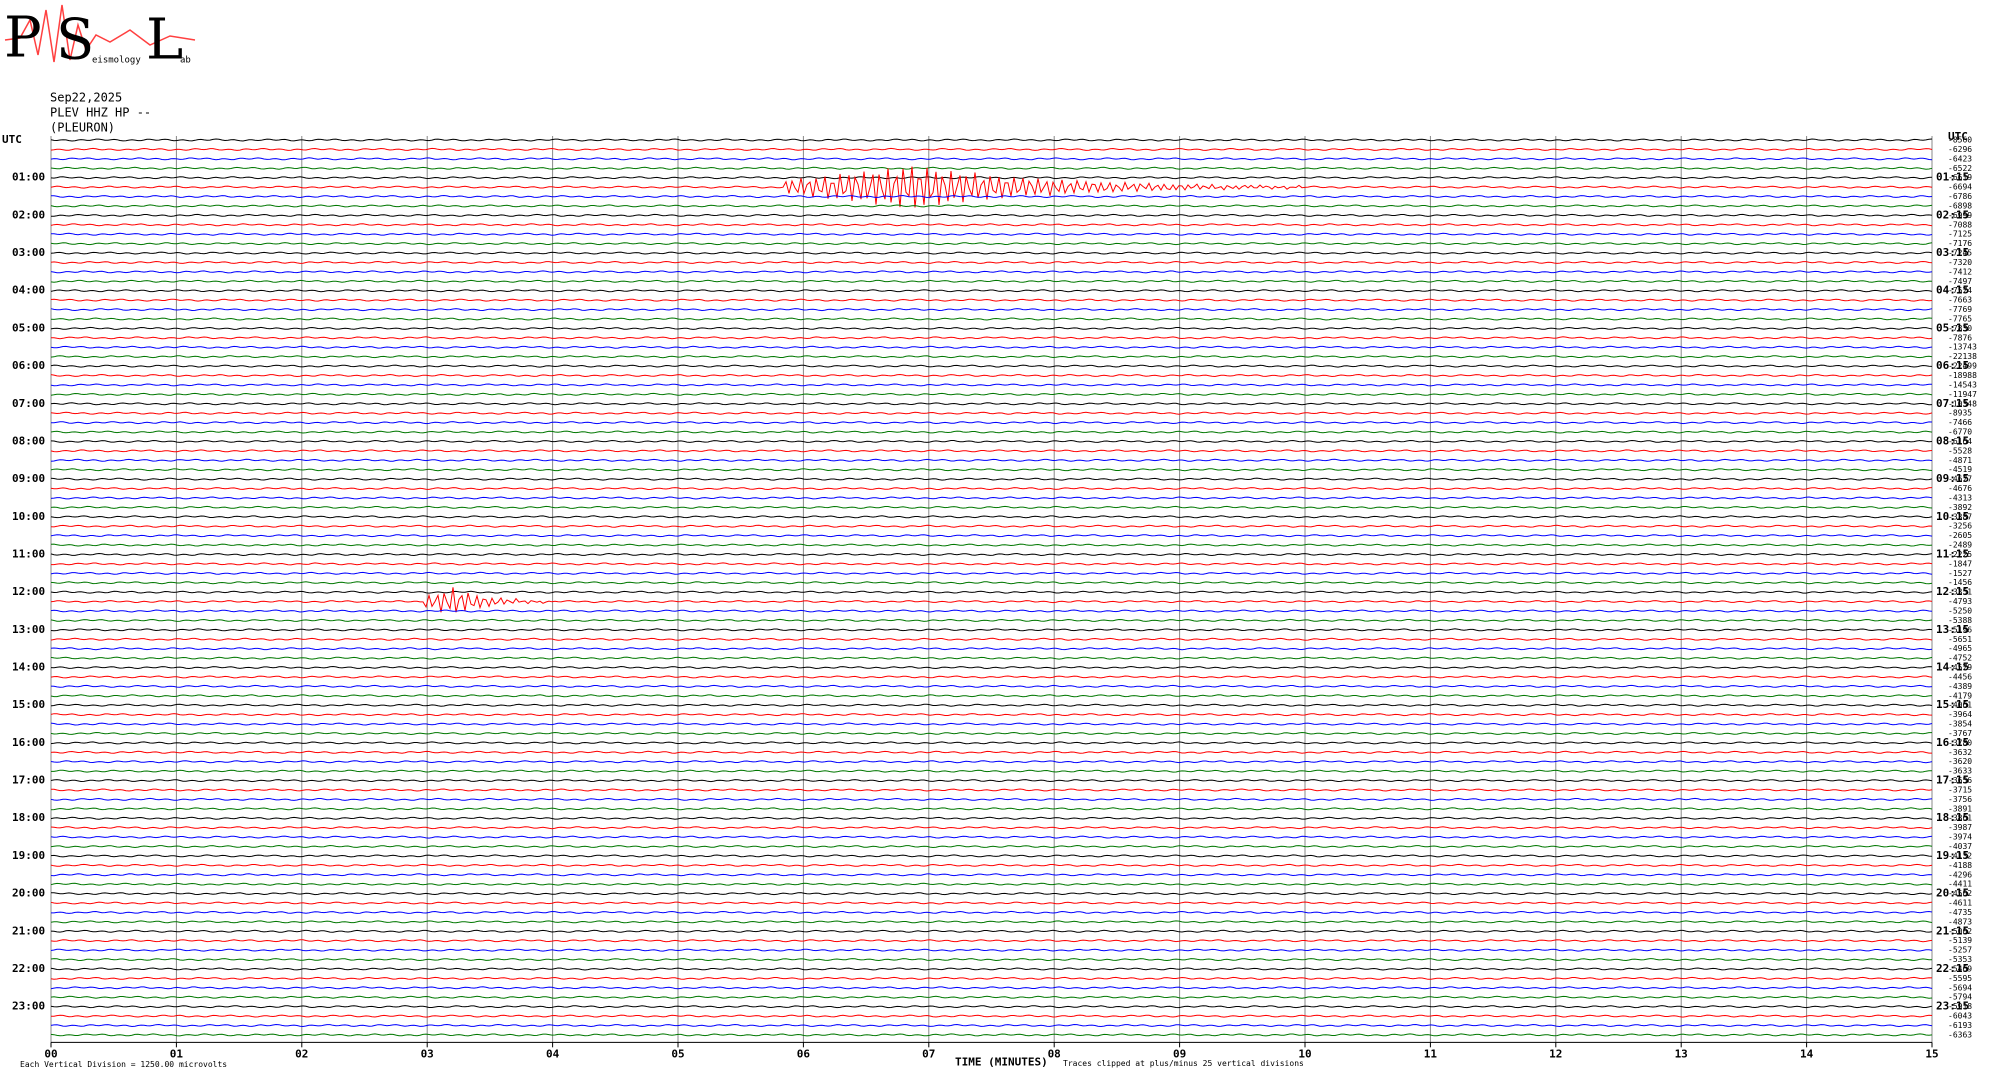 This screenshot has width=2010, height=1084. Describe the element at coordinates (1807, 1053) in the screenshot. I see `x-tick-label: 14` at that location.